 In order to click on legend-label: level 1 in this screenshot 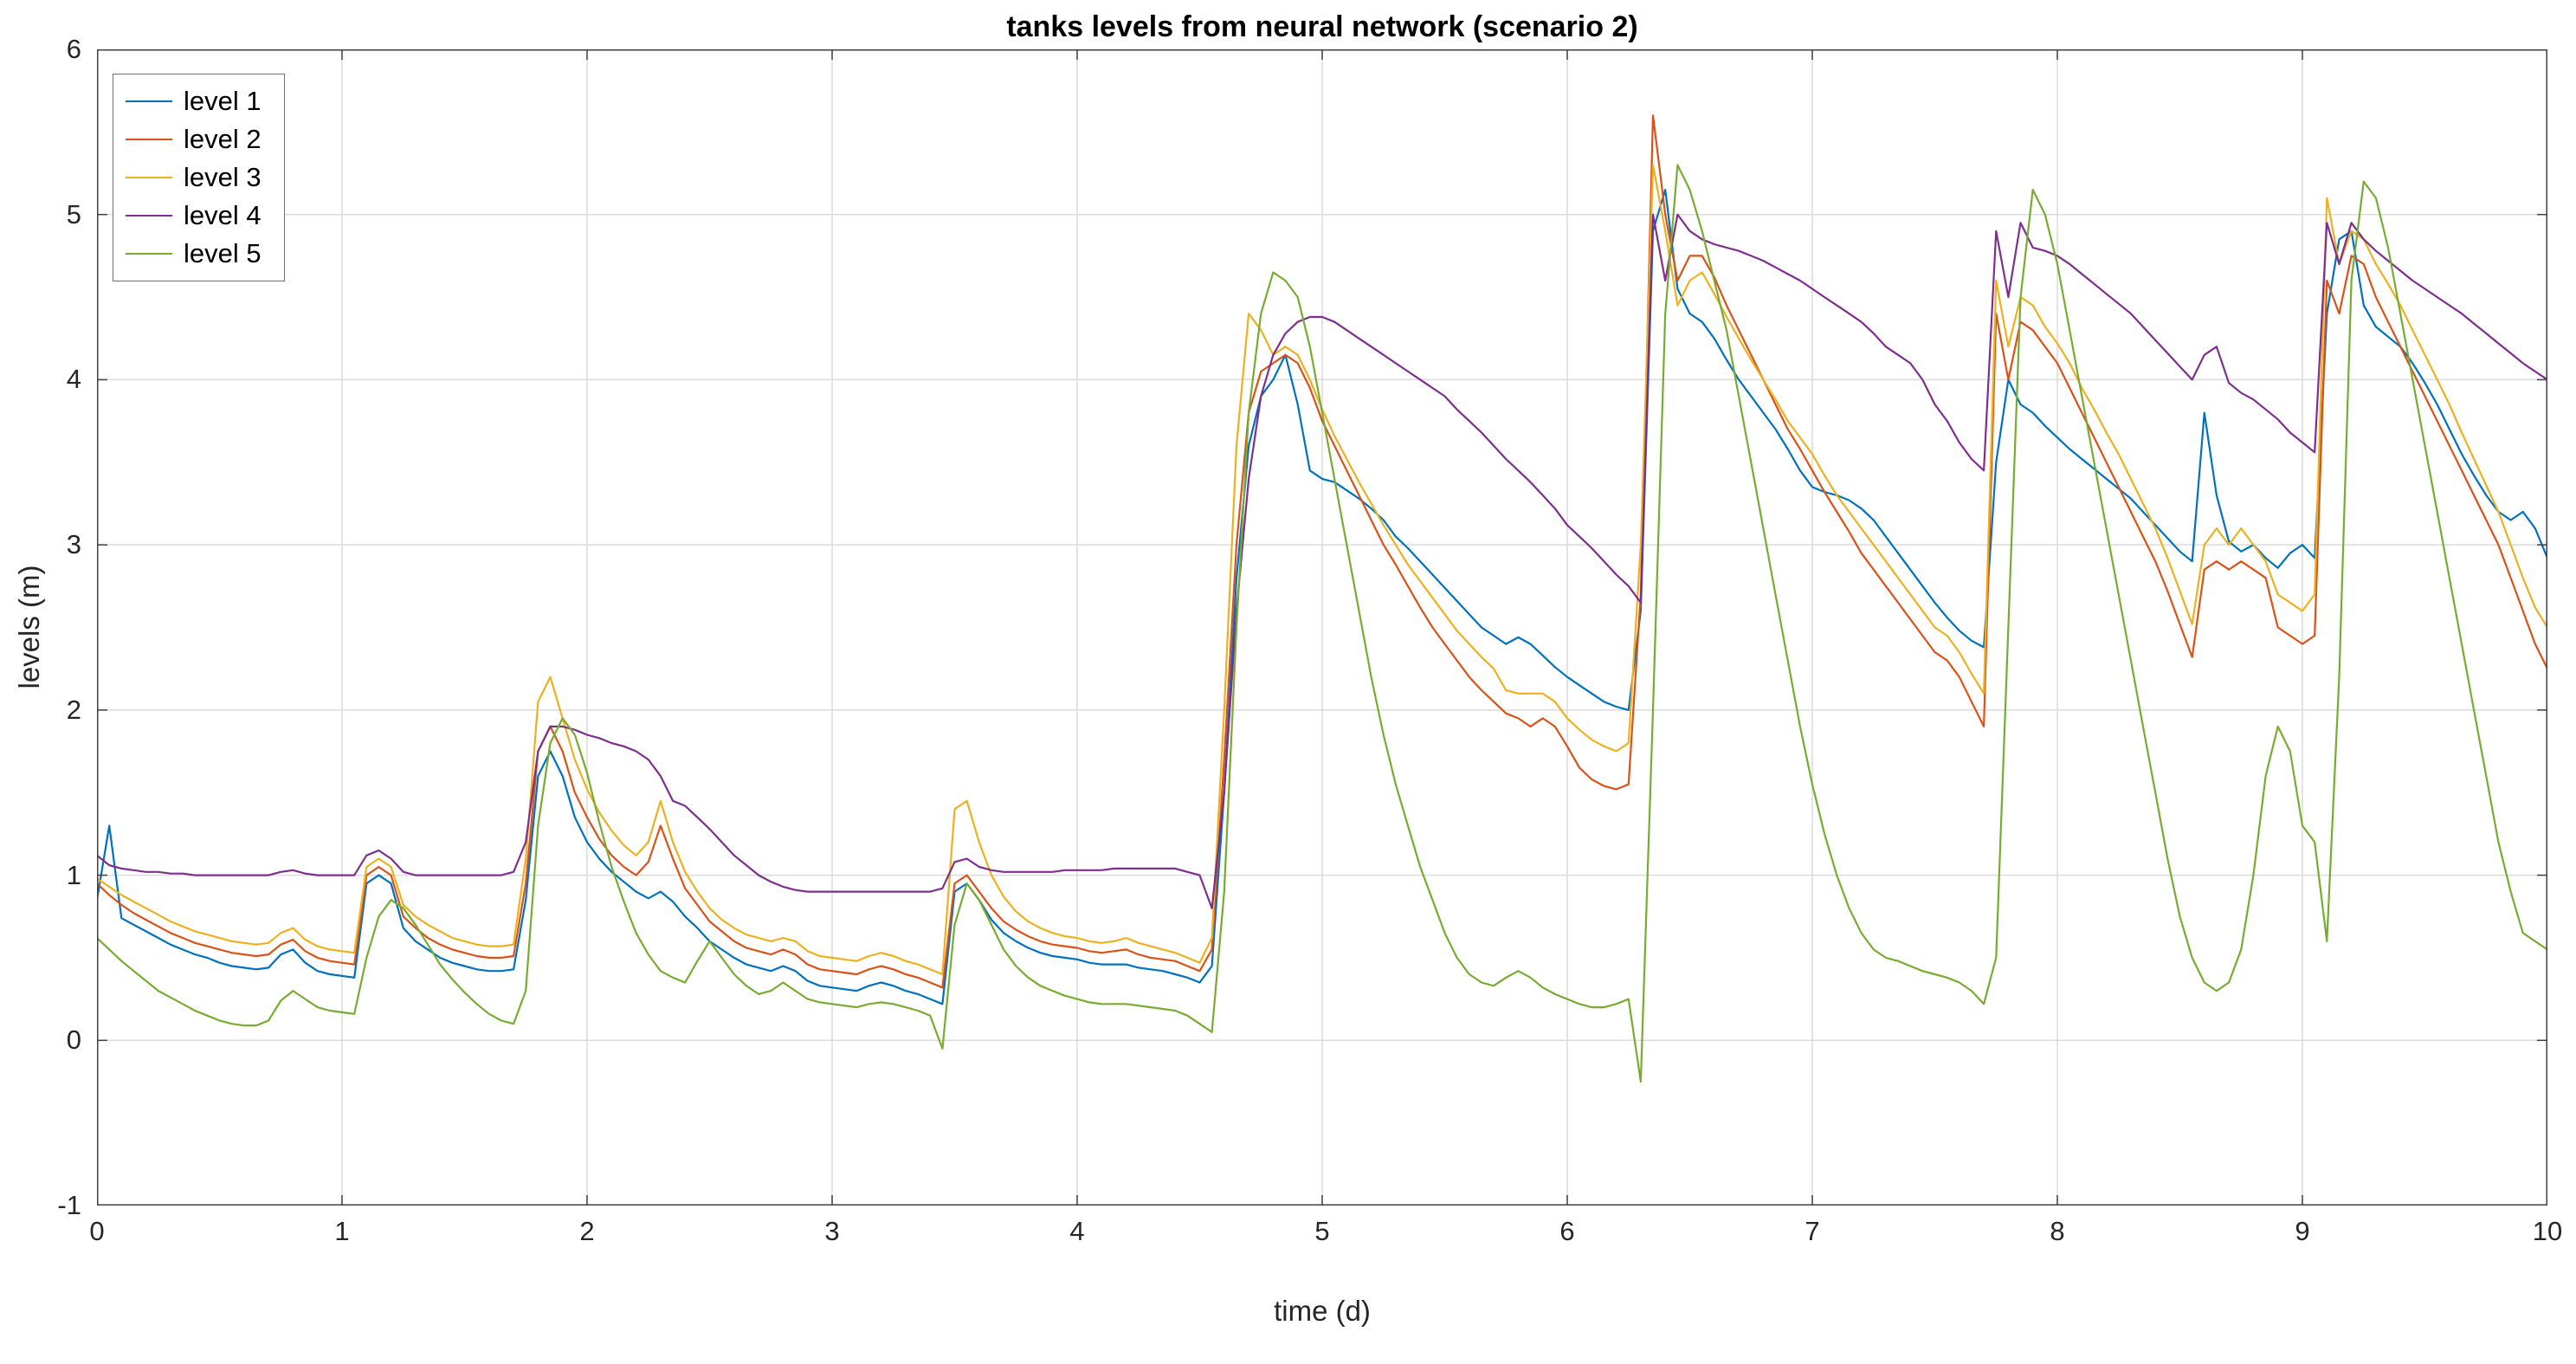, I will do `click(222, 101)`.